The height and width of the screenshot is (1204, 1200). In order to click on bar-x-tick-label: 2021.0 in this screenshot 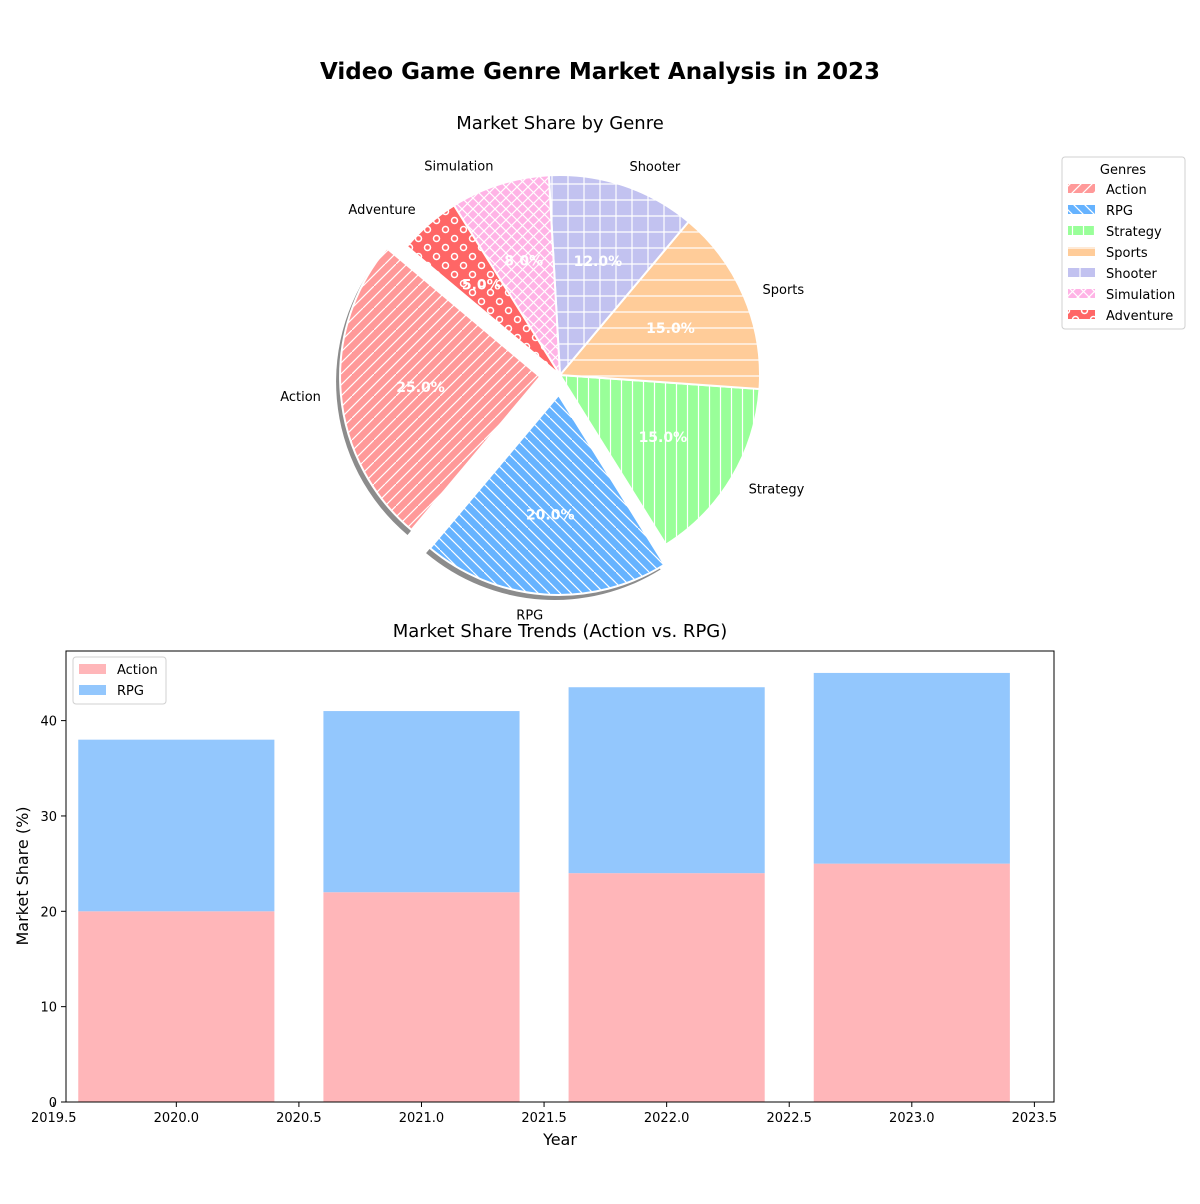, I will do `click(422, 1118)`.